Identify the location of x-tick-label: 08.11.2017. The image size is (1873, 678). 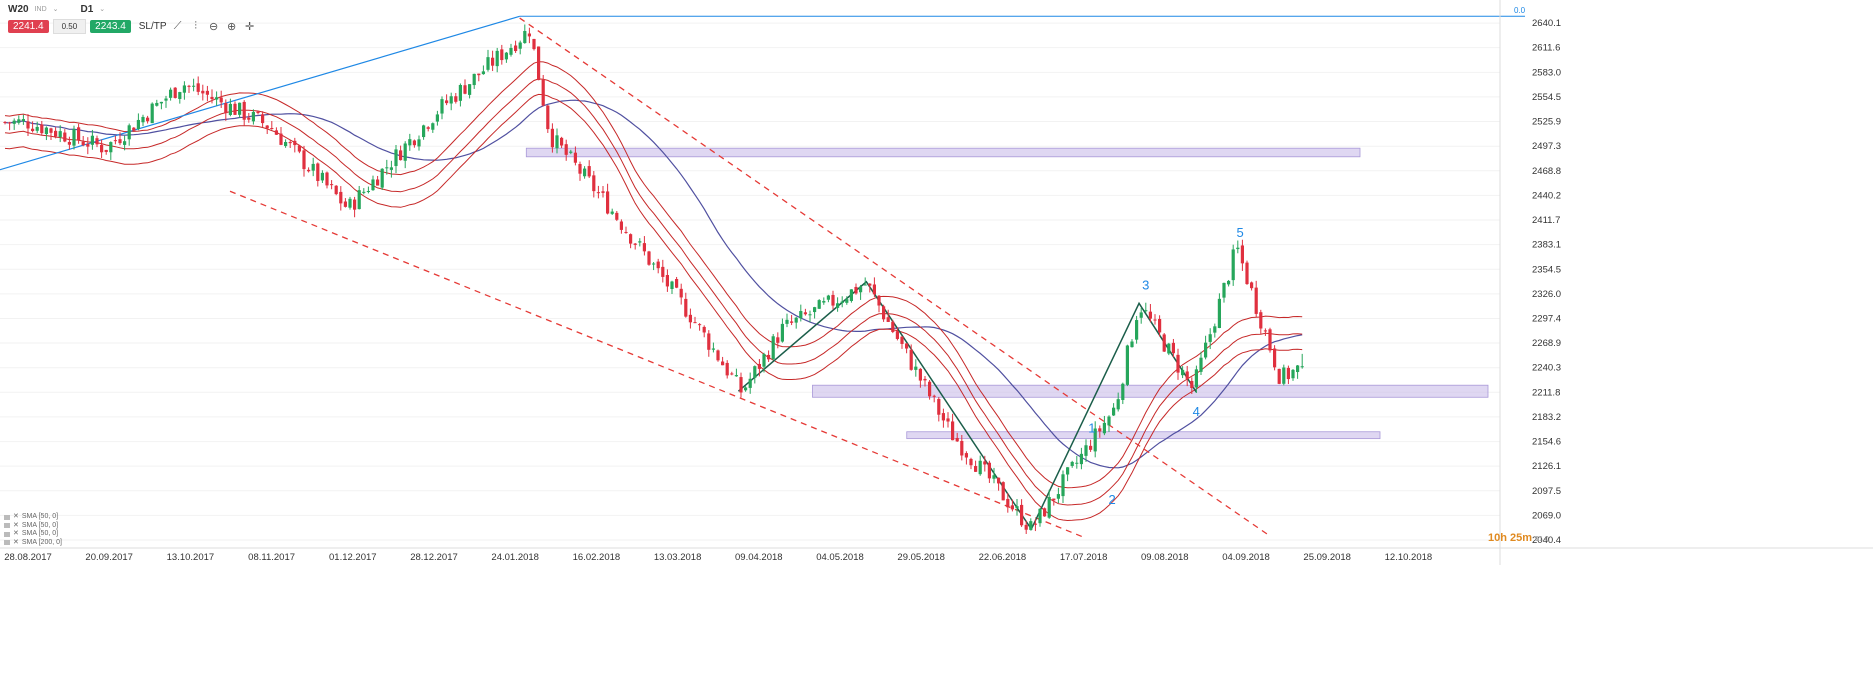
(271, 557).